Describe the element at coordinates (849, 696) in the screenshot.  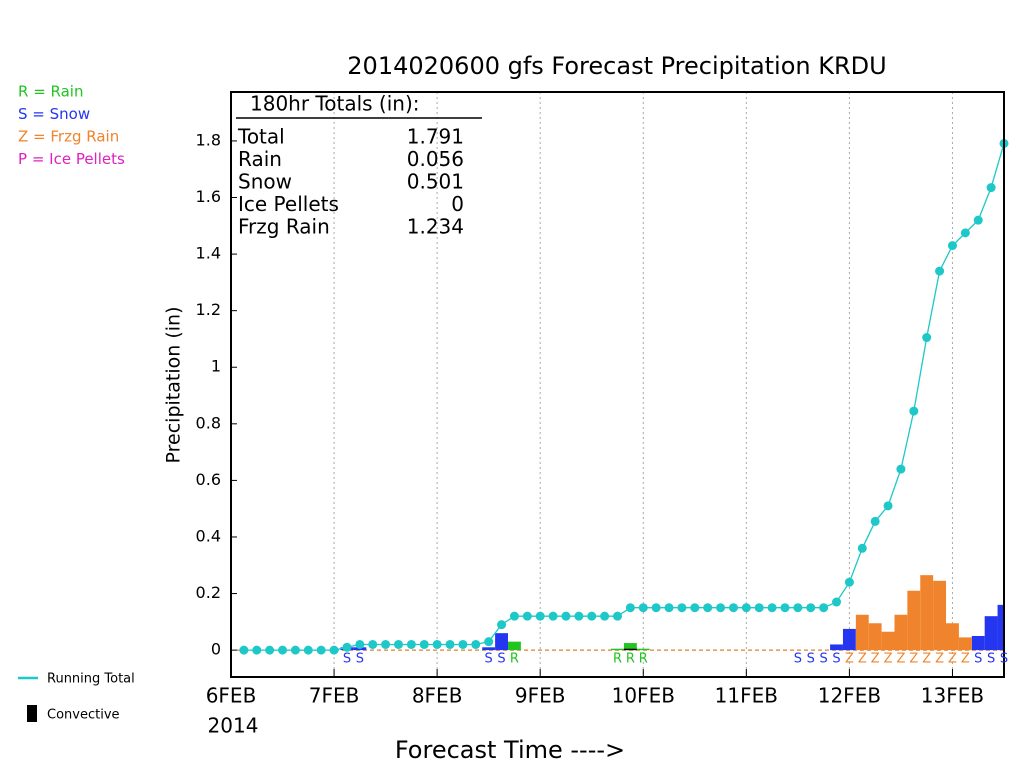
I see `x-tick-label: 12FEB` at that location.